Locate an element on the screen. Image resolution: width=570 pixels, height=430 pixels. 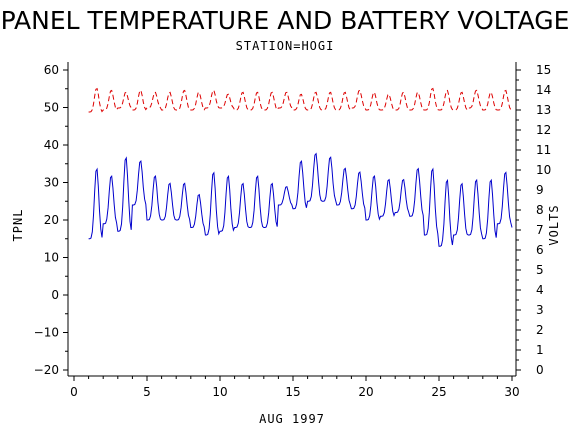
y2-tick-label: 6 is located at coordinates (540, 250).